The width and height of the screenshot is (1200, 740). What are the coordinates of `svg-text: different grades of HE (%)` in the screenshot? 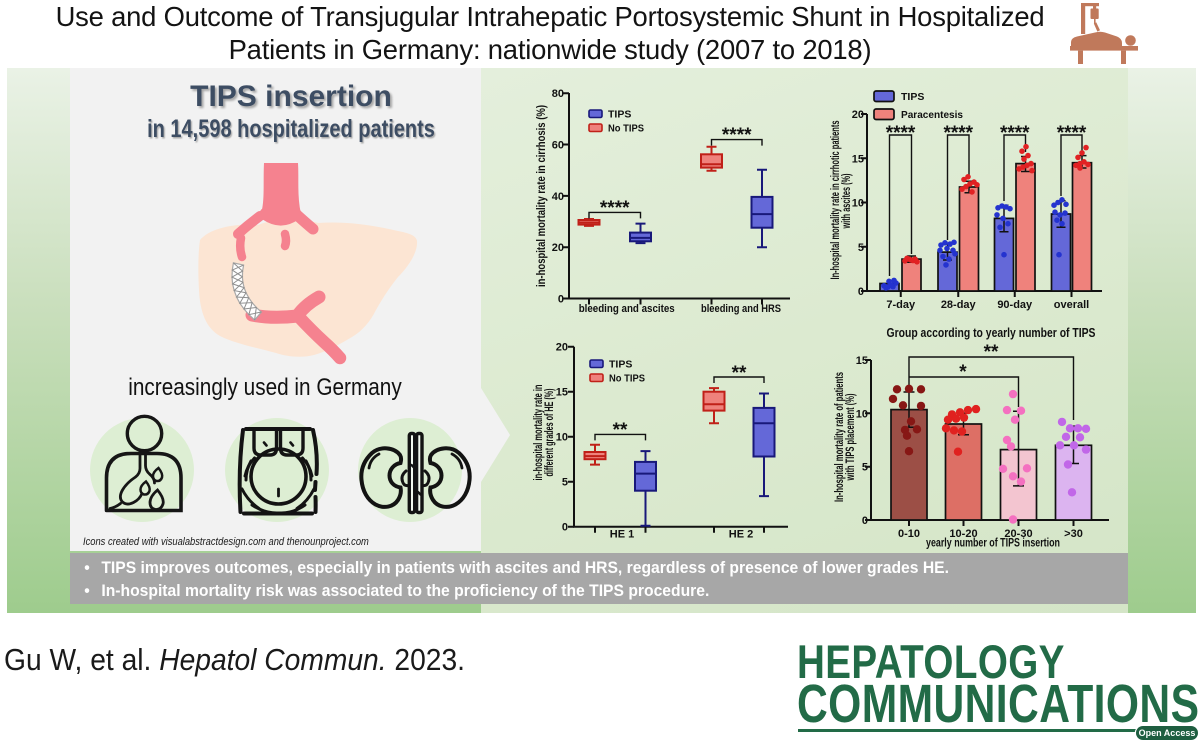 It's located at (550, 432).